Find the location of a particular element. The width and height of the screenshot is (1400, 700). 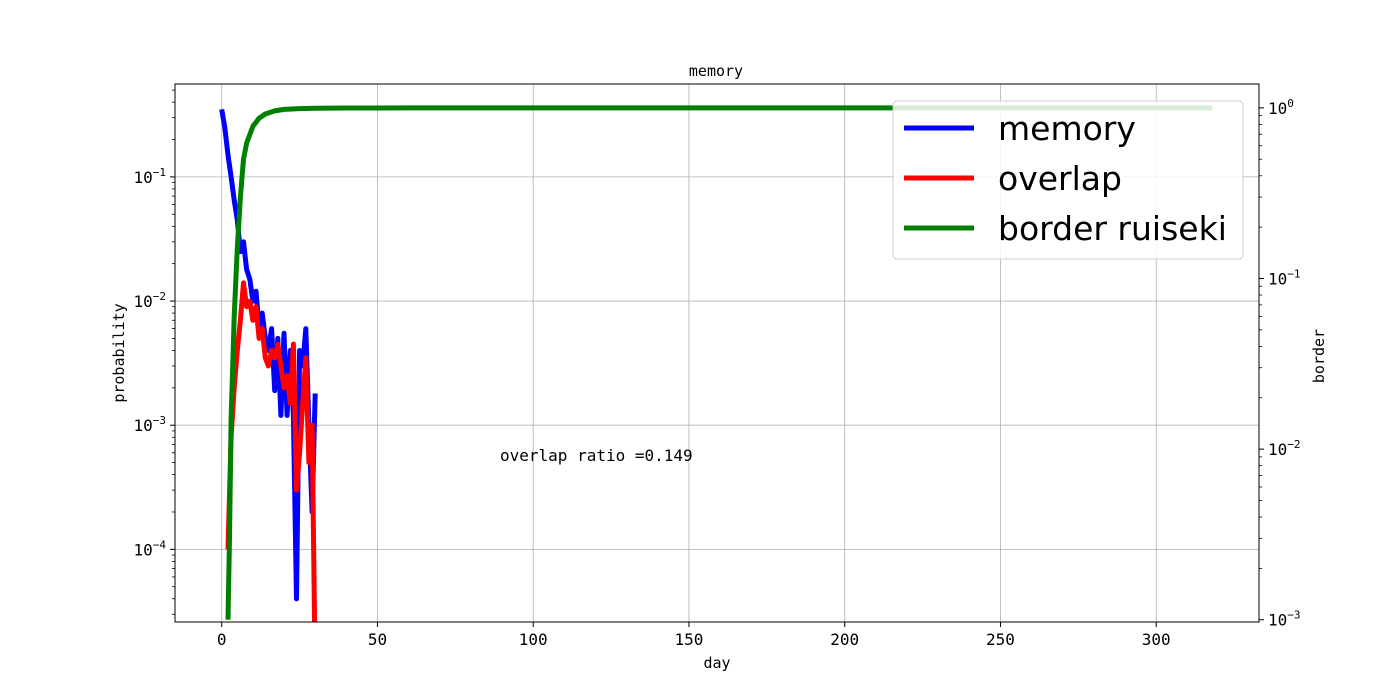

legend: memory overlap border ruiseki is located at coordinates (1068, 180).